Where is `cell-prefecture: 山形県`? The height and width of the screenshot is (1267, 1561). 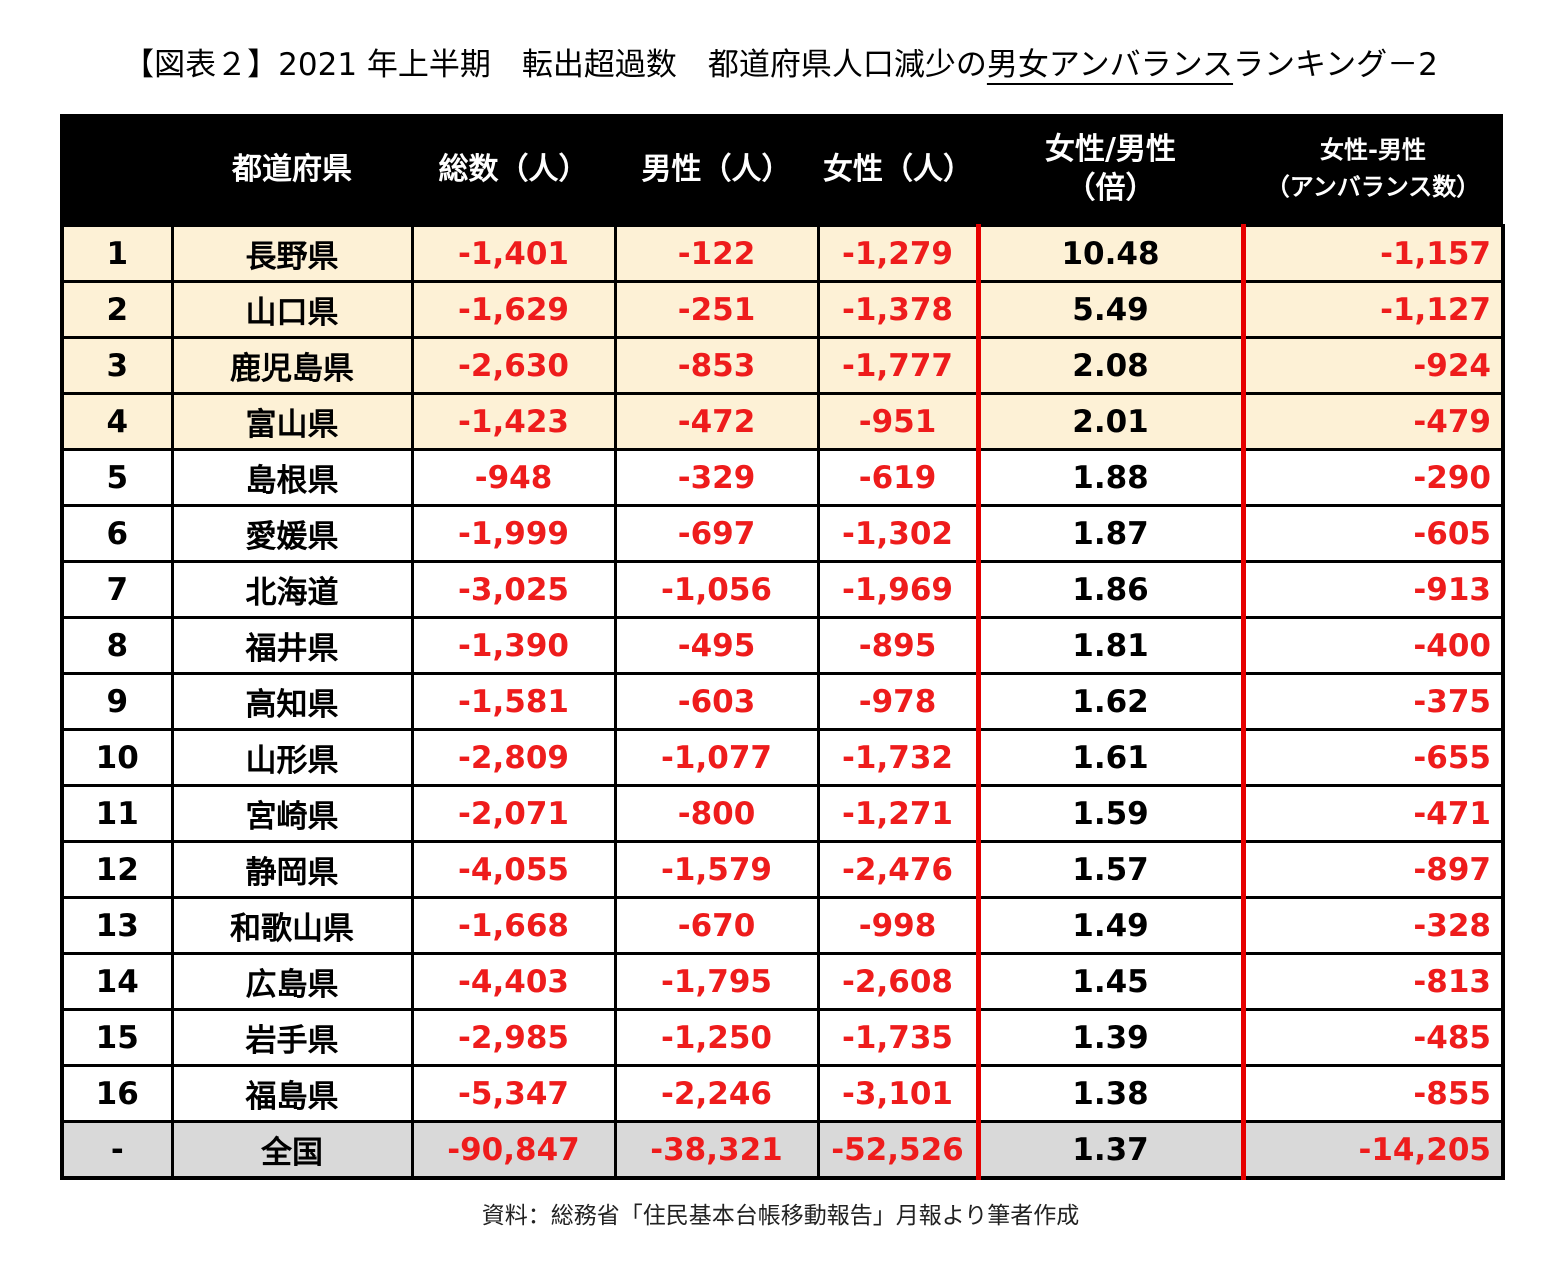 cell-prefecture: 山形県 is located at coordinates (291, 757).